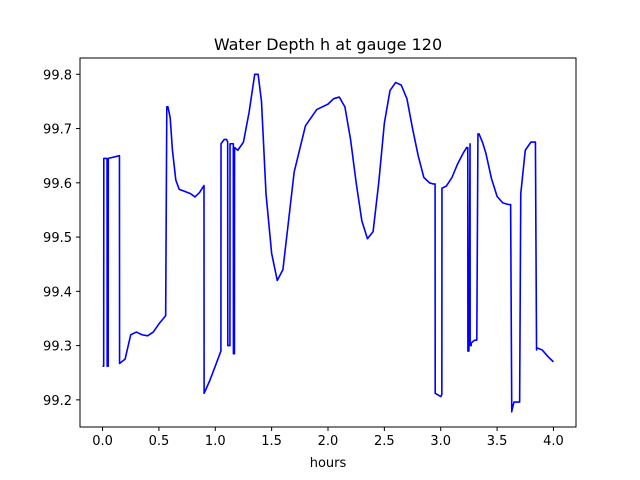 Image resolution: width=640 pixels, height=480 pixels. What do you see at coordinates (553, 441) in the screenshot?
I see `x-tick-label: 4.0` at bounding box center [553, 441].